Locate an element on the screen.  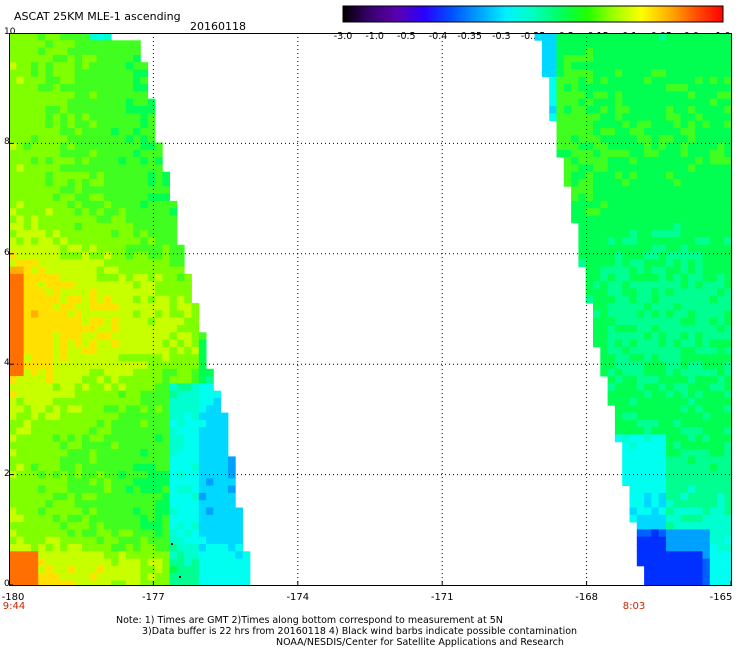
lat-label: 0 is located at coordinates (7, 584).